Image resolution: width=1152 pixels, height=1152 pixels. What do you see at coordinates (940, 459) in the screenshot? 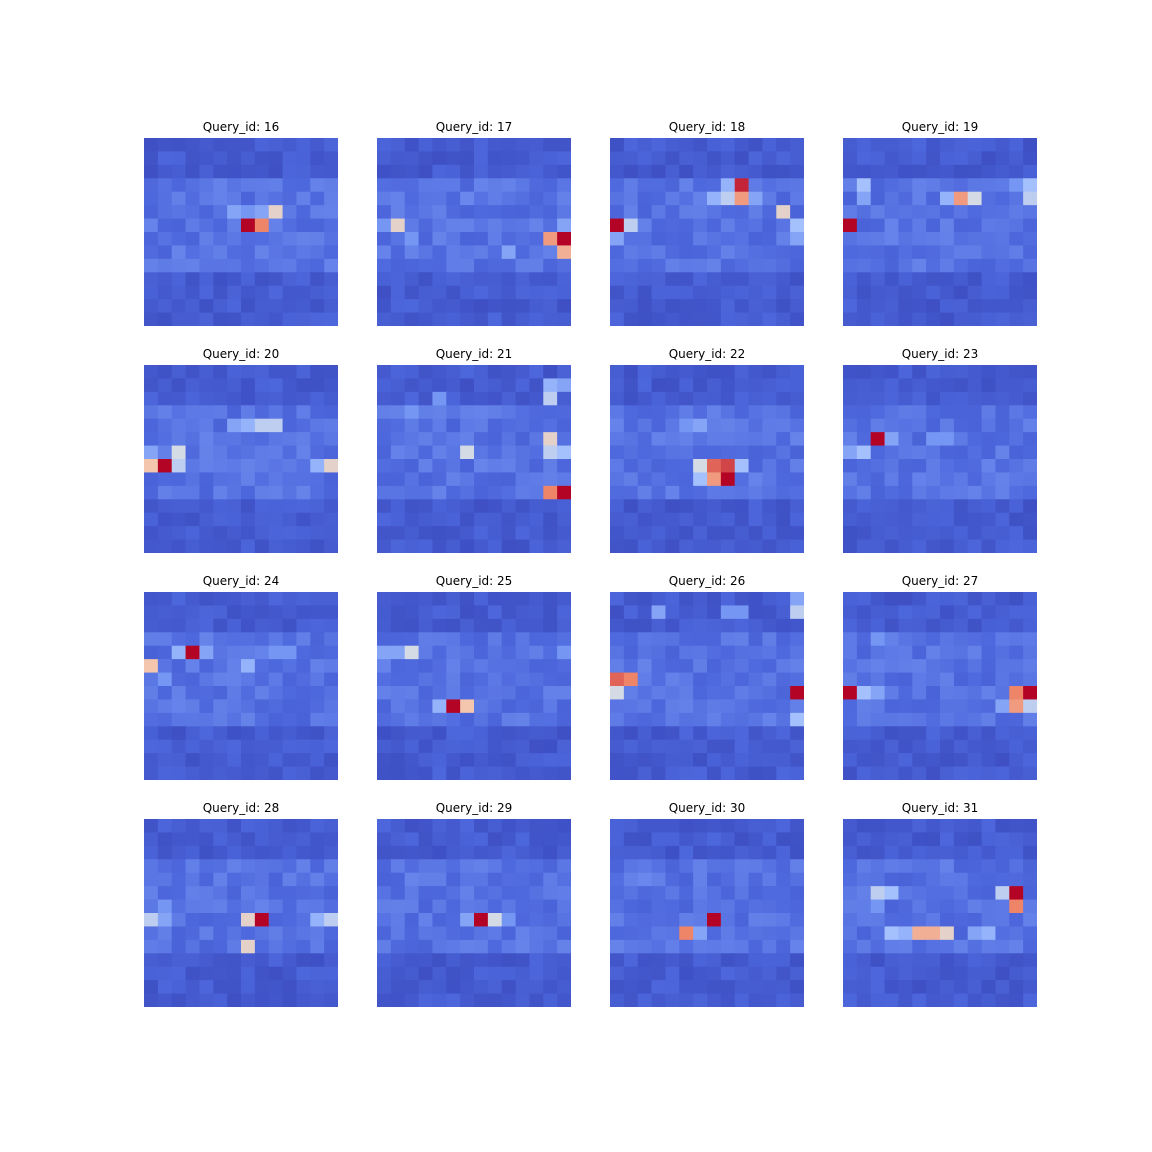
I see `heatmap-image` at bounding box center [940, 459].